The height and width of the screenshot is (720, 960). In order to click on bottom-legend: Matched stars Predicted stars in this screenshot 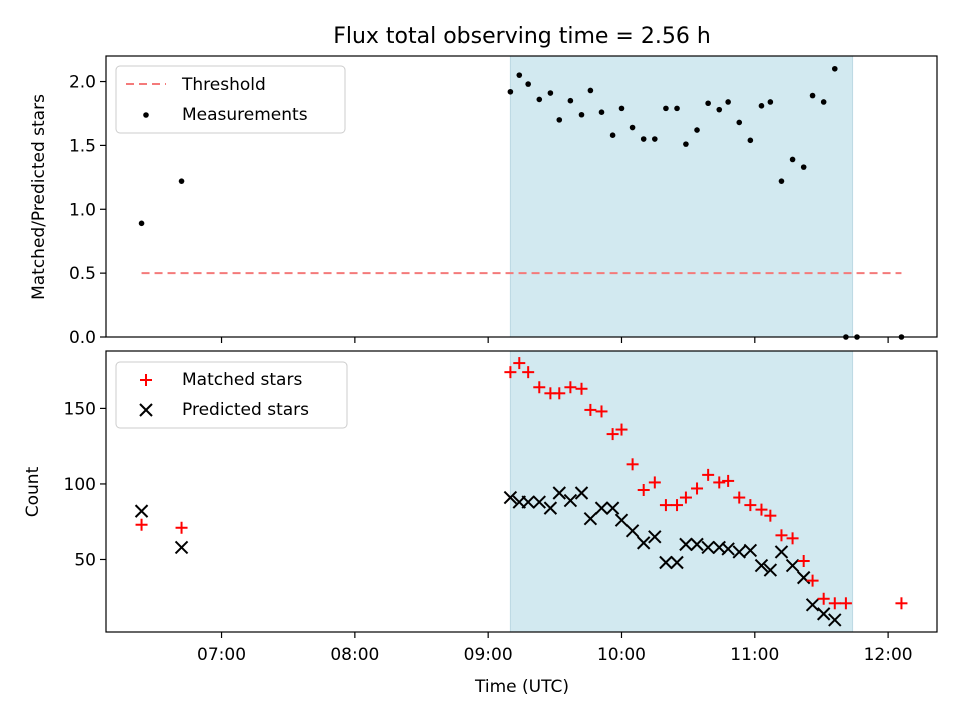, I will do `click(231, 395)`.